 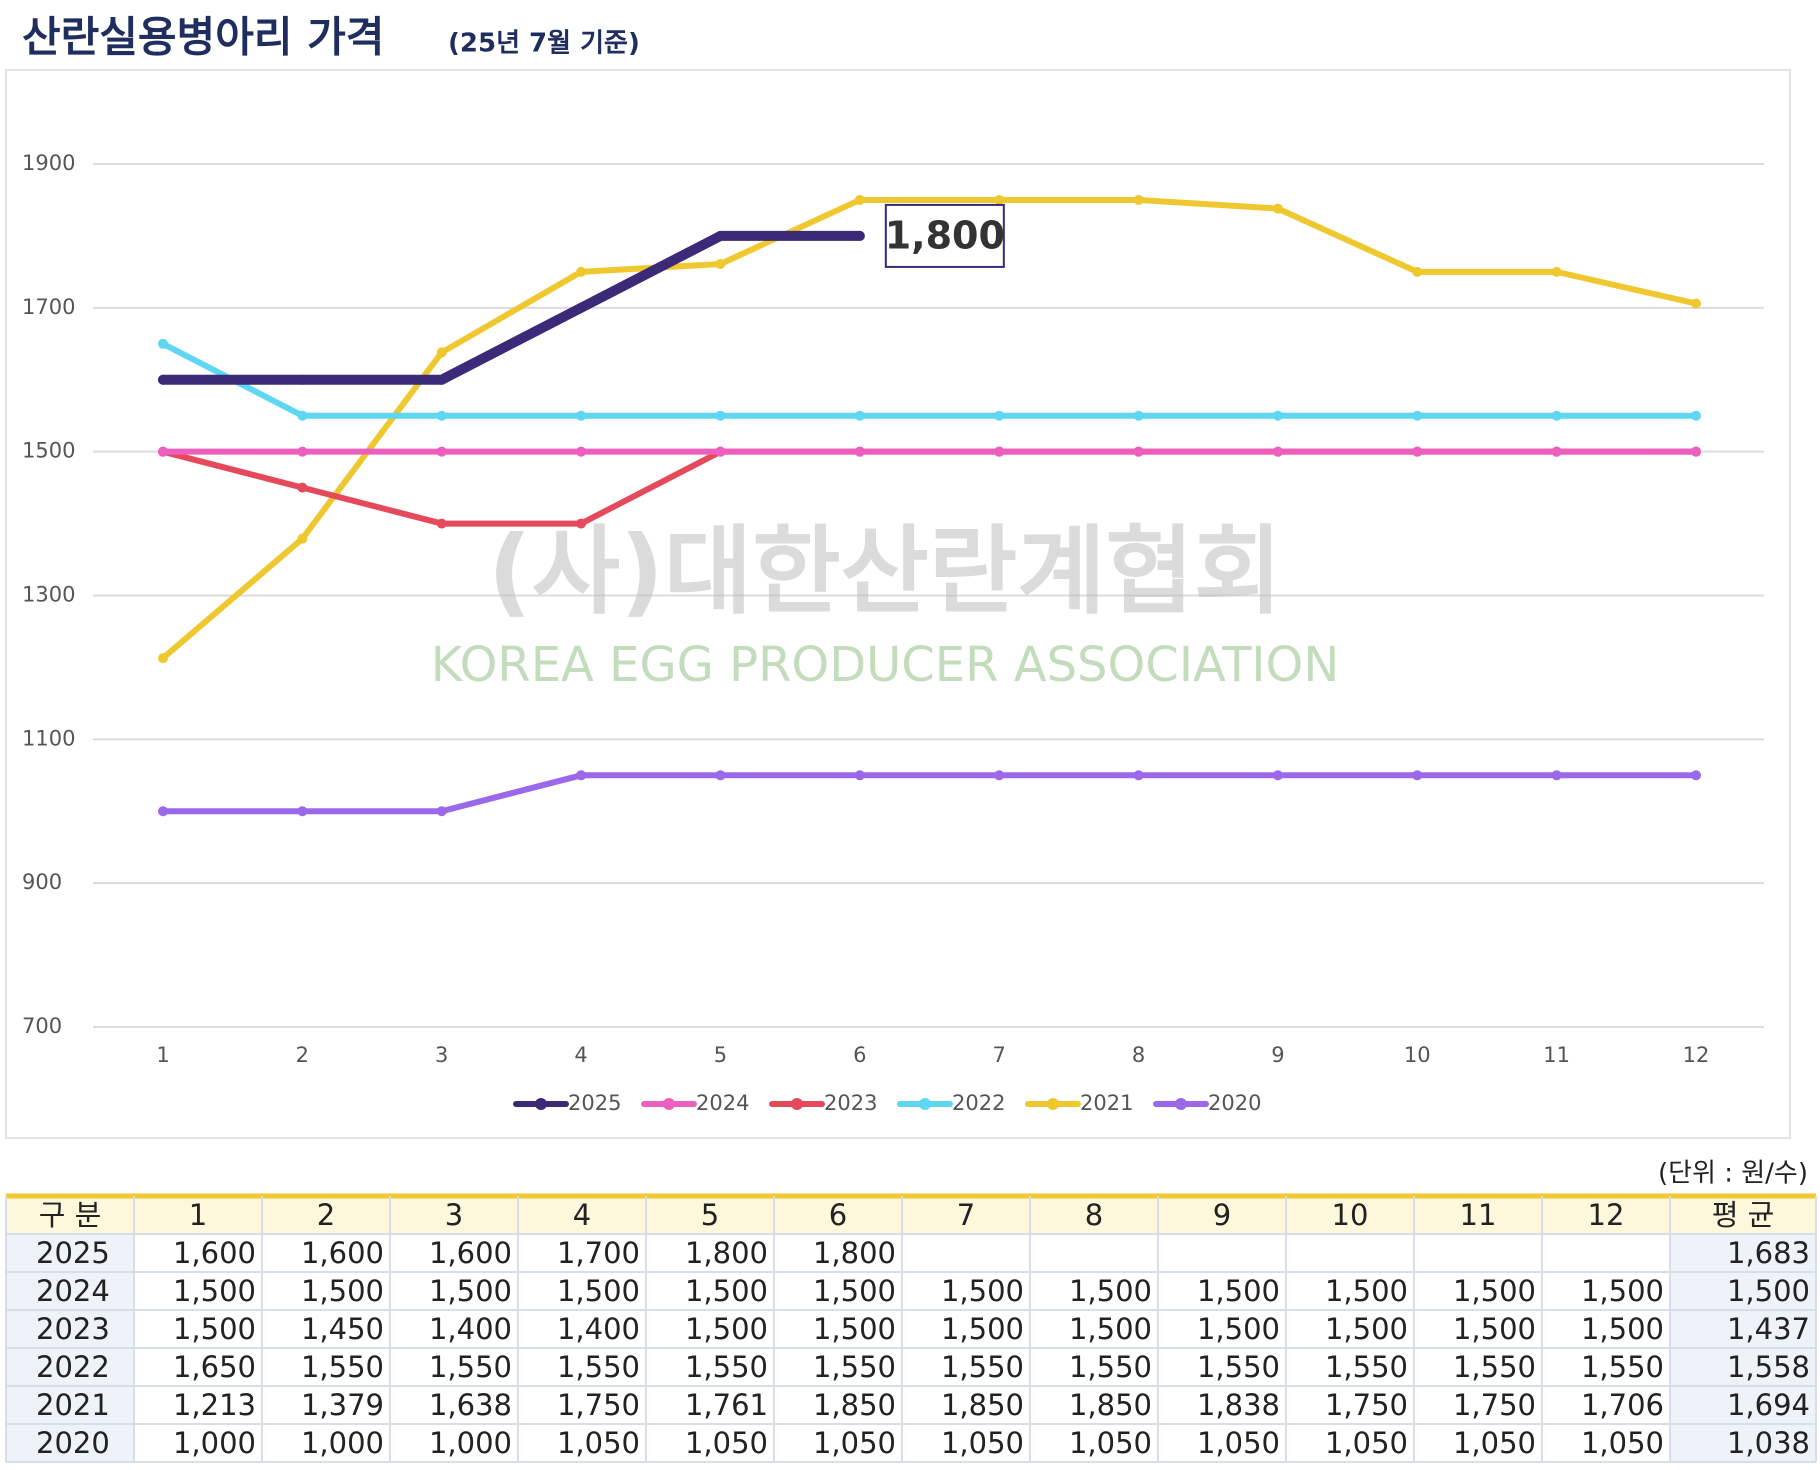 What do you see at coordinates (580, 1055) in the screenshot?
I see `x-tick-label: 4` at bounding box center [580, 1055].